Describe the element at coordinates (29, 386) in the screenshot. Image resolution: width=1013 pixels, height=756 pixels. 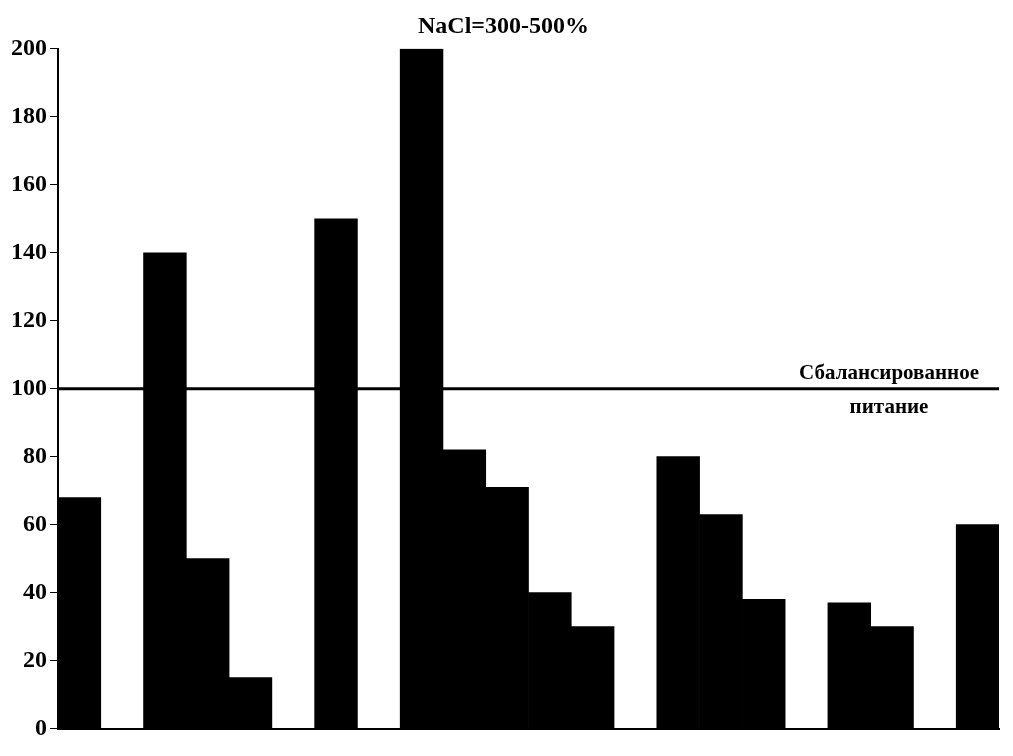
I see `y-tick-label: 100` at that location.